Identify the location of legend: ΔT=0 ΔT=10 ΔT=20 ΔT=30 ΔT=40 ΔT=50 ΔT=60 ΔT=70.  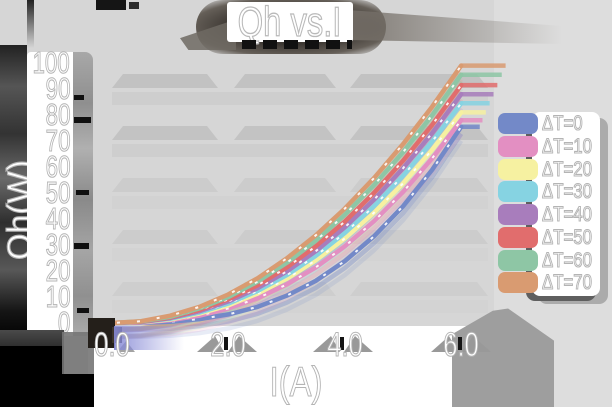
(554, 206).